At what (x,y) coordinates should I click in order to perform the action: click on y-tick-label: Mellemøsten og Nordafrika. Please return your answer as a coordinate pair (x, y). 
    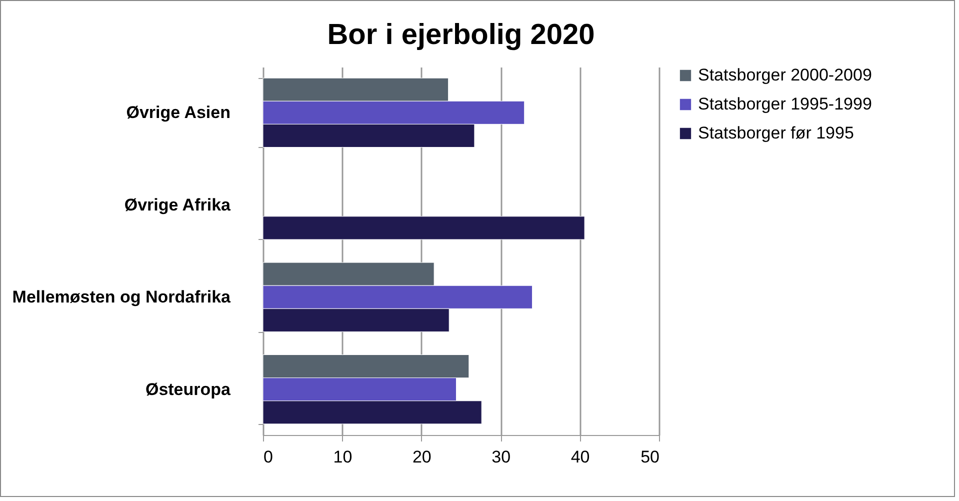
    Looking at the image, I should click on (122, 297).